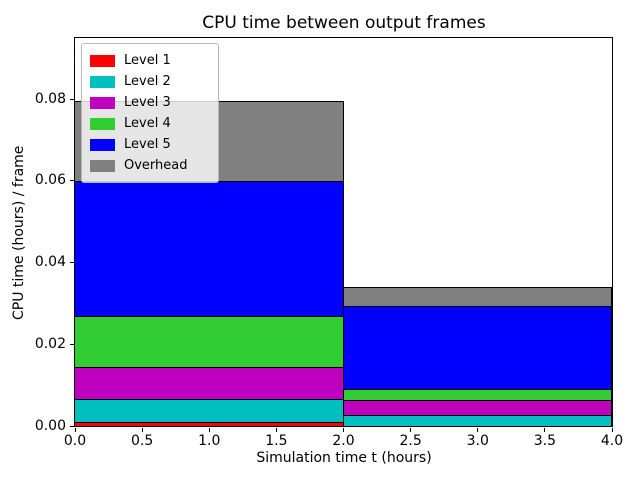 The width and height of the screenshot is (640, 480). I want to click on legend-entry-level-2: Level 2, so click(150, 81).